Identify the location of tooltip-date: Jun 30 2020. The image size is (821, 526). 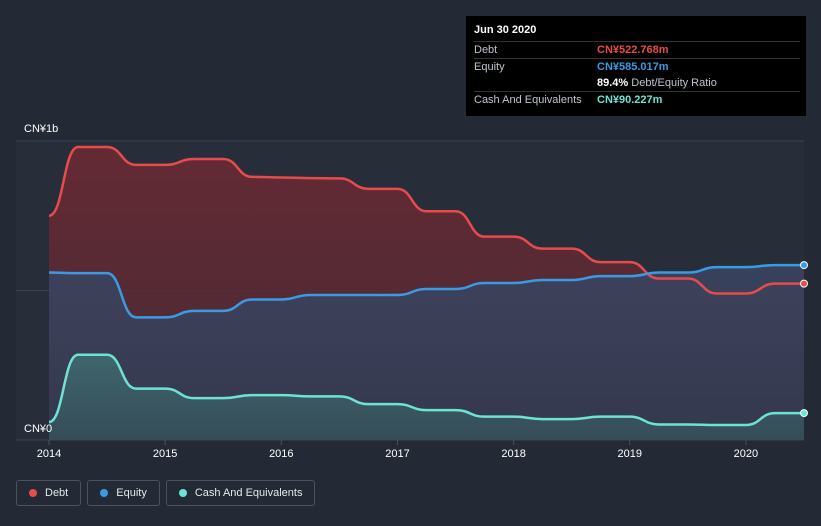
(505, 30).